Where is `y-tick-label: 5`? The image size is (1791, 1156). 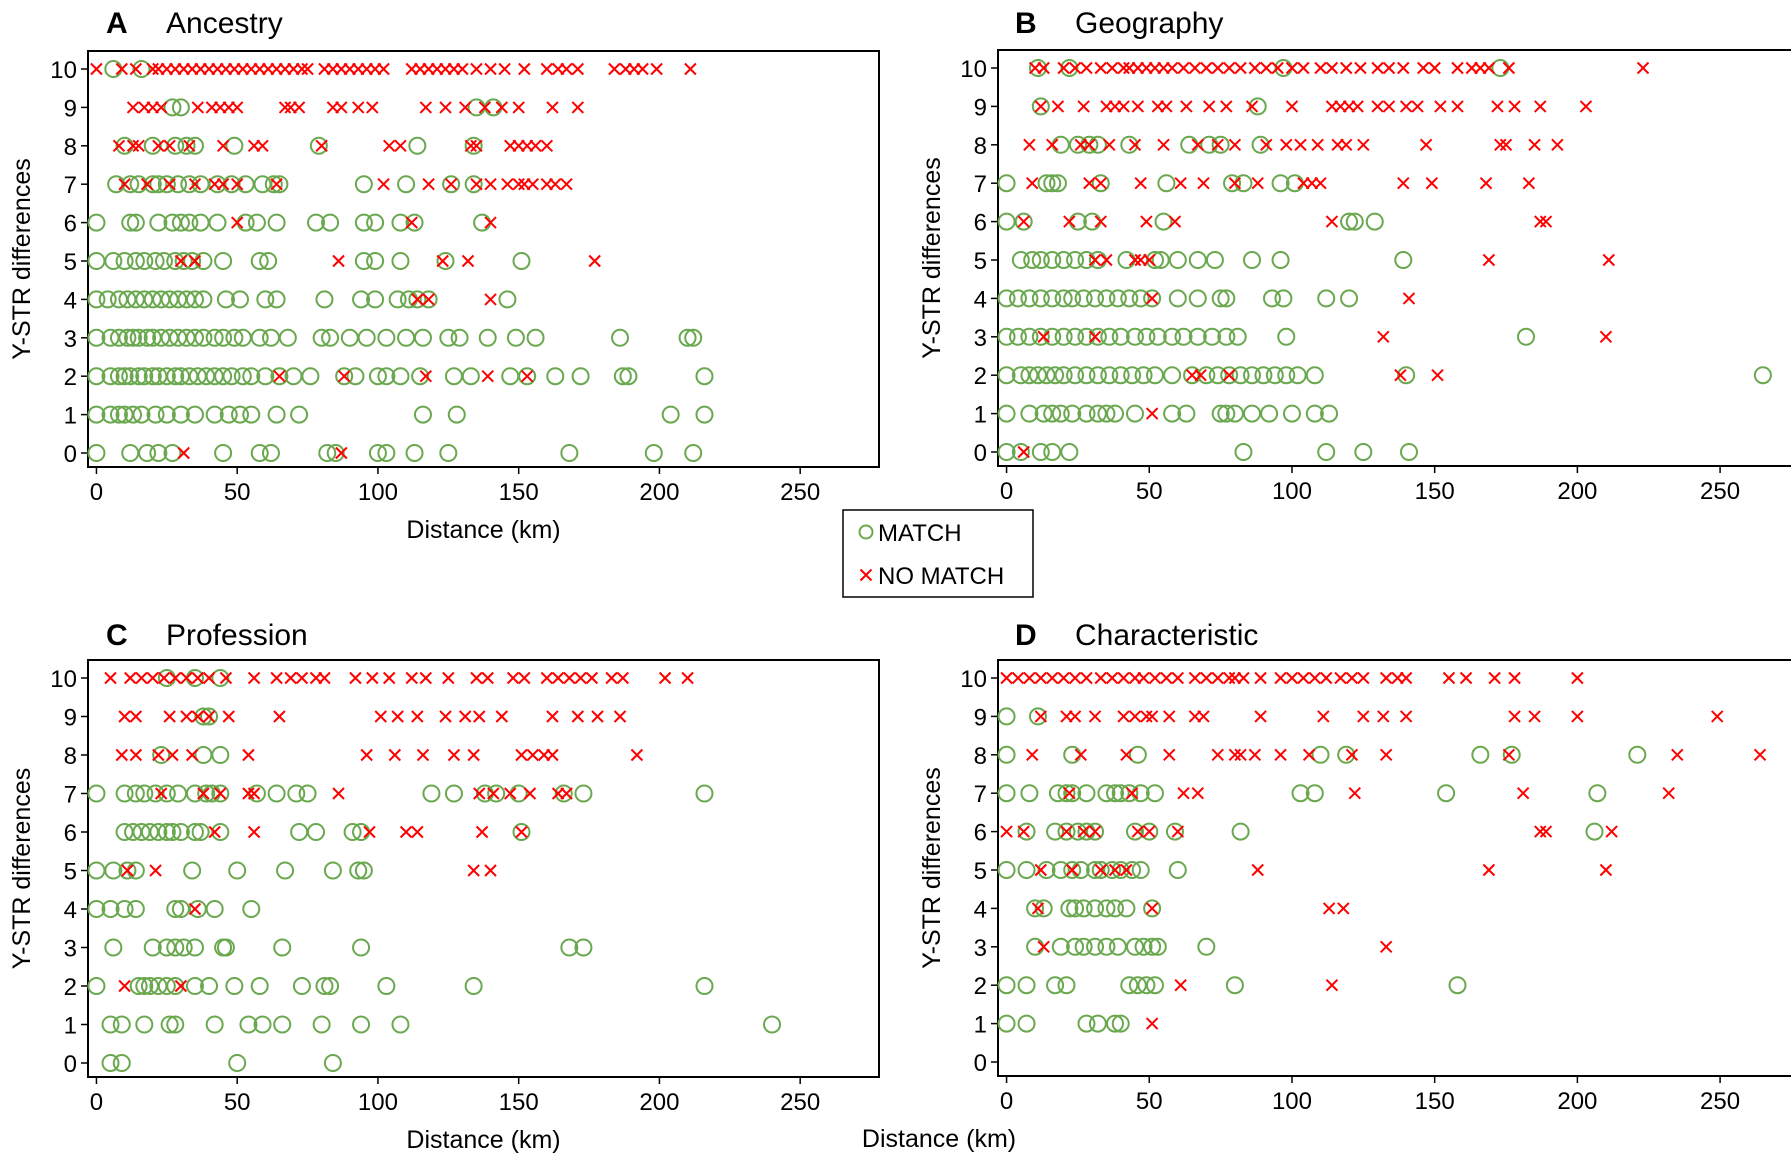
y-tick-label: 5 is located at coordinates (70, 872).